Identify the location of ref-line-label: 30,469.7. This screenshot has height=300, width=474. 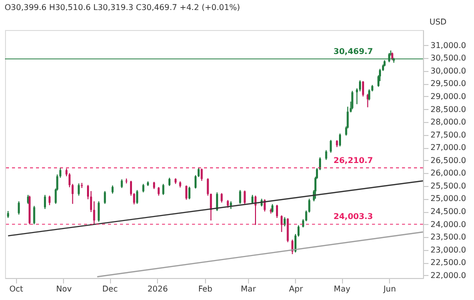
(353, 51).